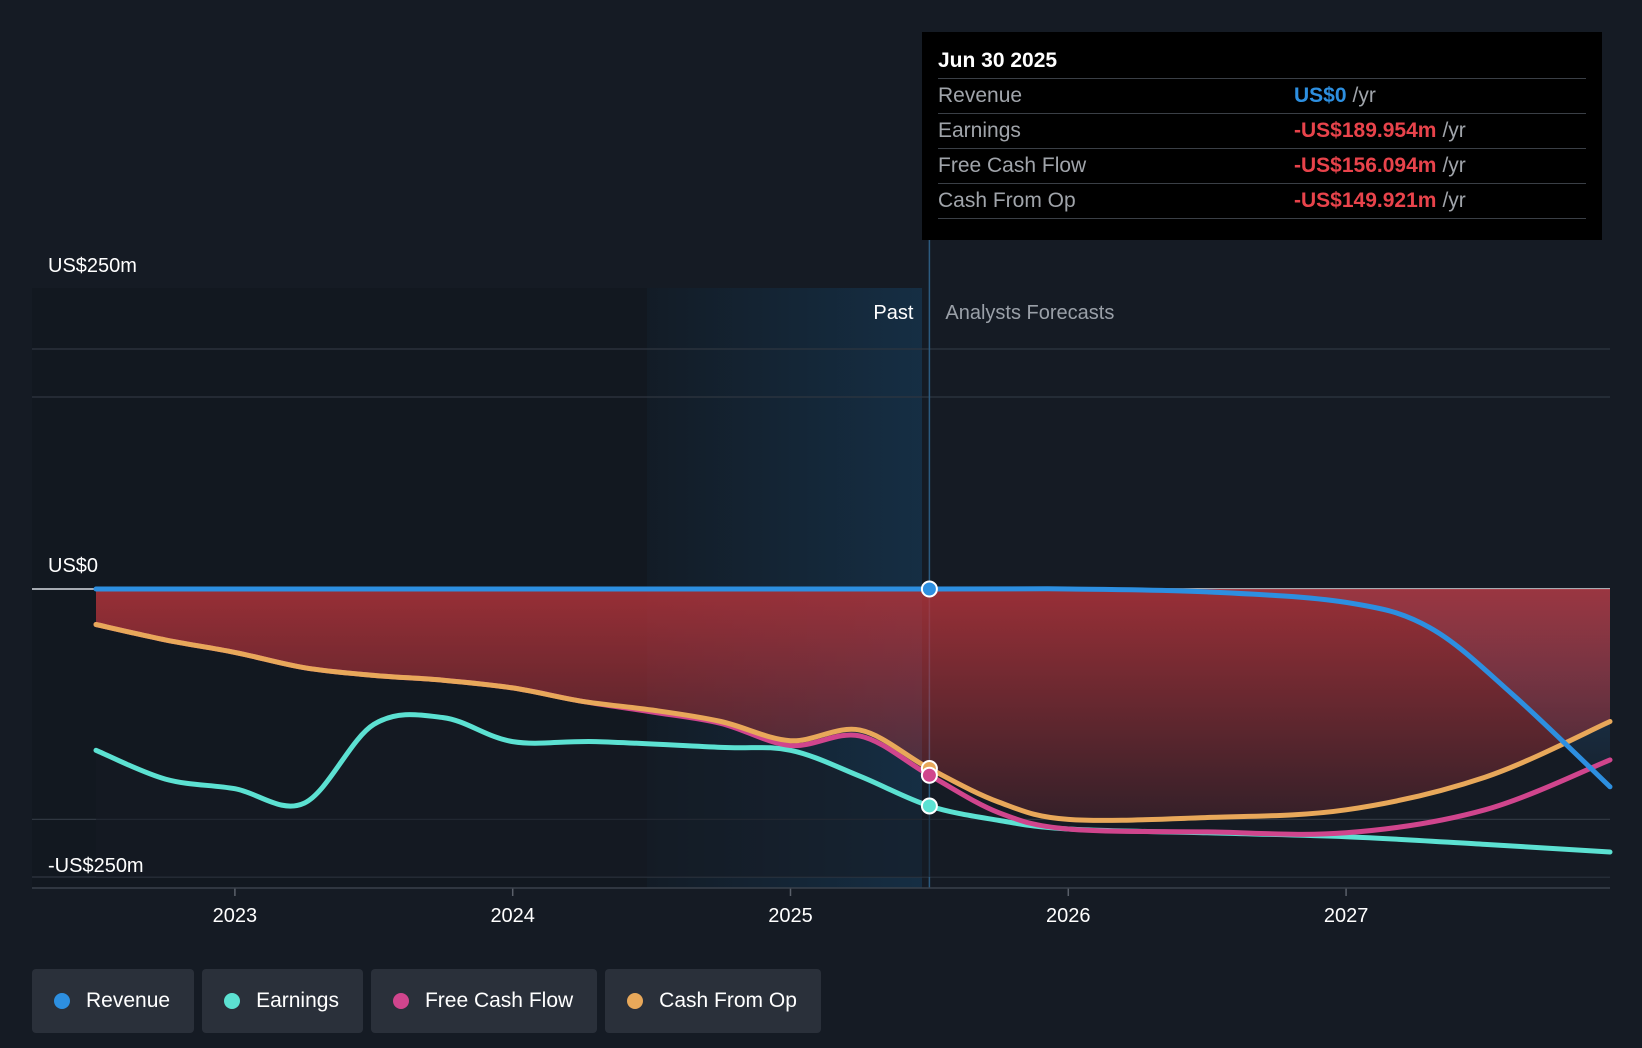 The width and height of the screenshot is (1642, 1048). What do you see at coordinates (998, 60) in the screenshot?
I see `tooltip-date: Jun 30 2025` at bounding box center [998, 60].